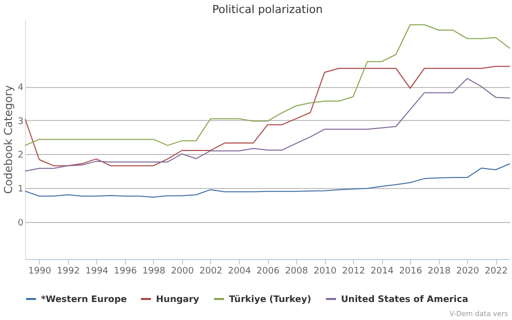  What do you see at coordinates (84, 300) in the screenshot?
I see `legend-label: *Western Europe` at bounding box center [84, 300].